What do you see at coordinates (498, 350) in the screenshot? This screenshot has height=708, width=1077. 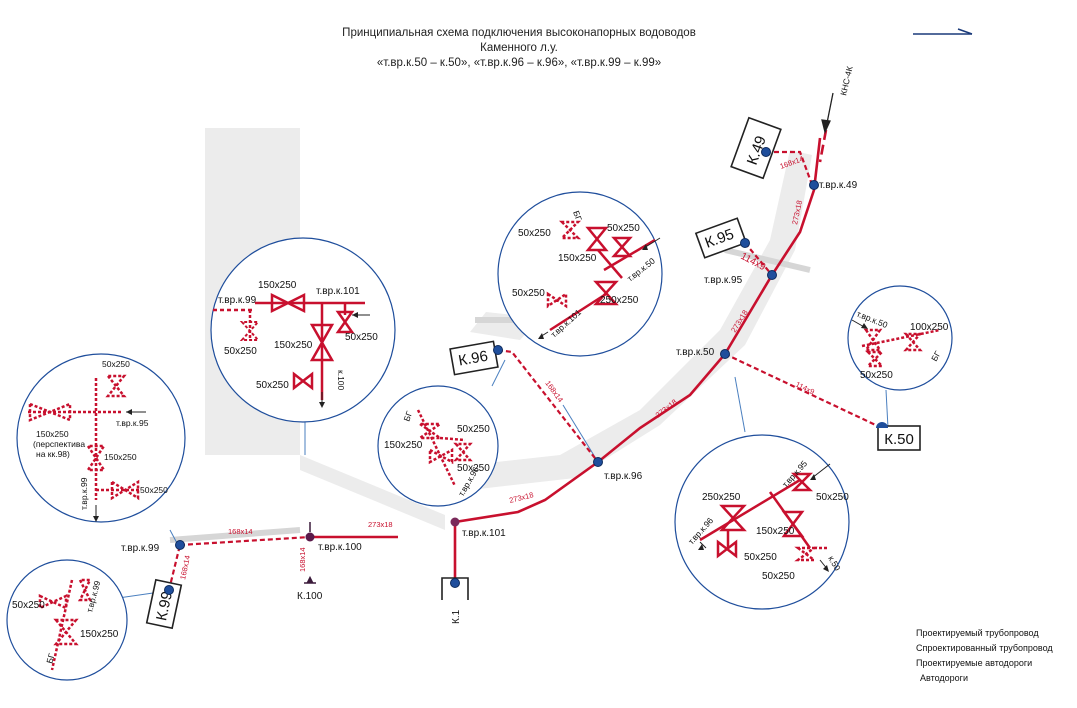 I see `node-k96` at bounding box center [498, 350].